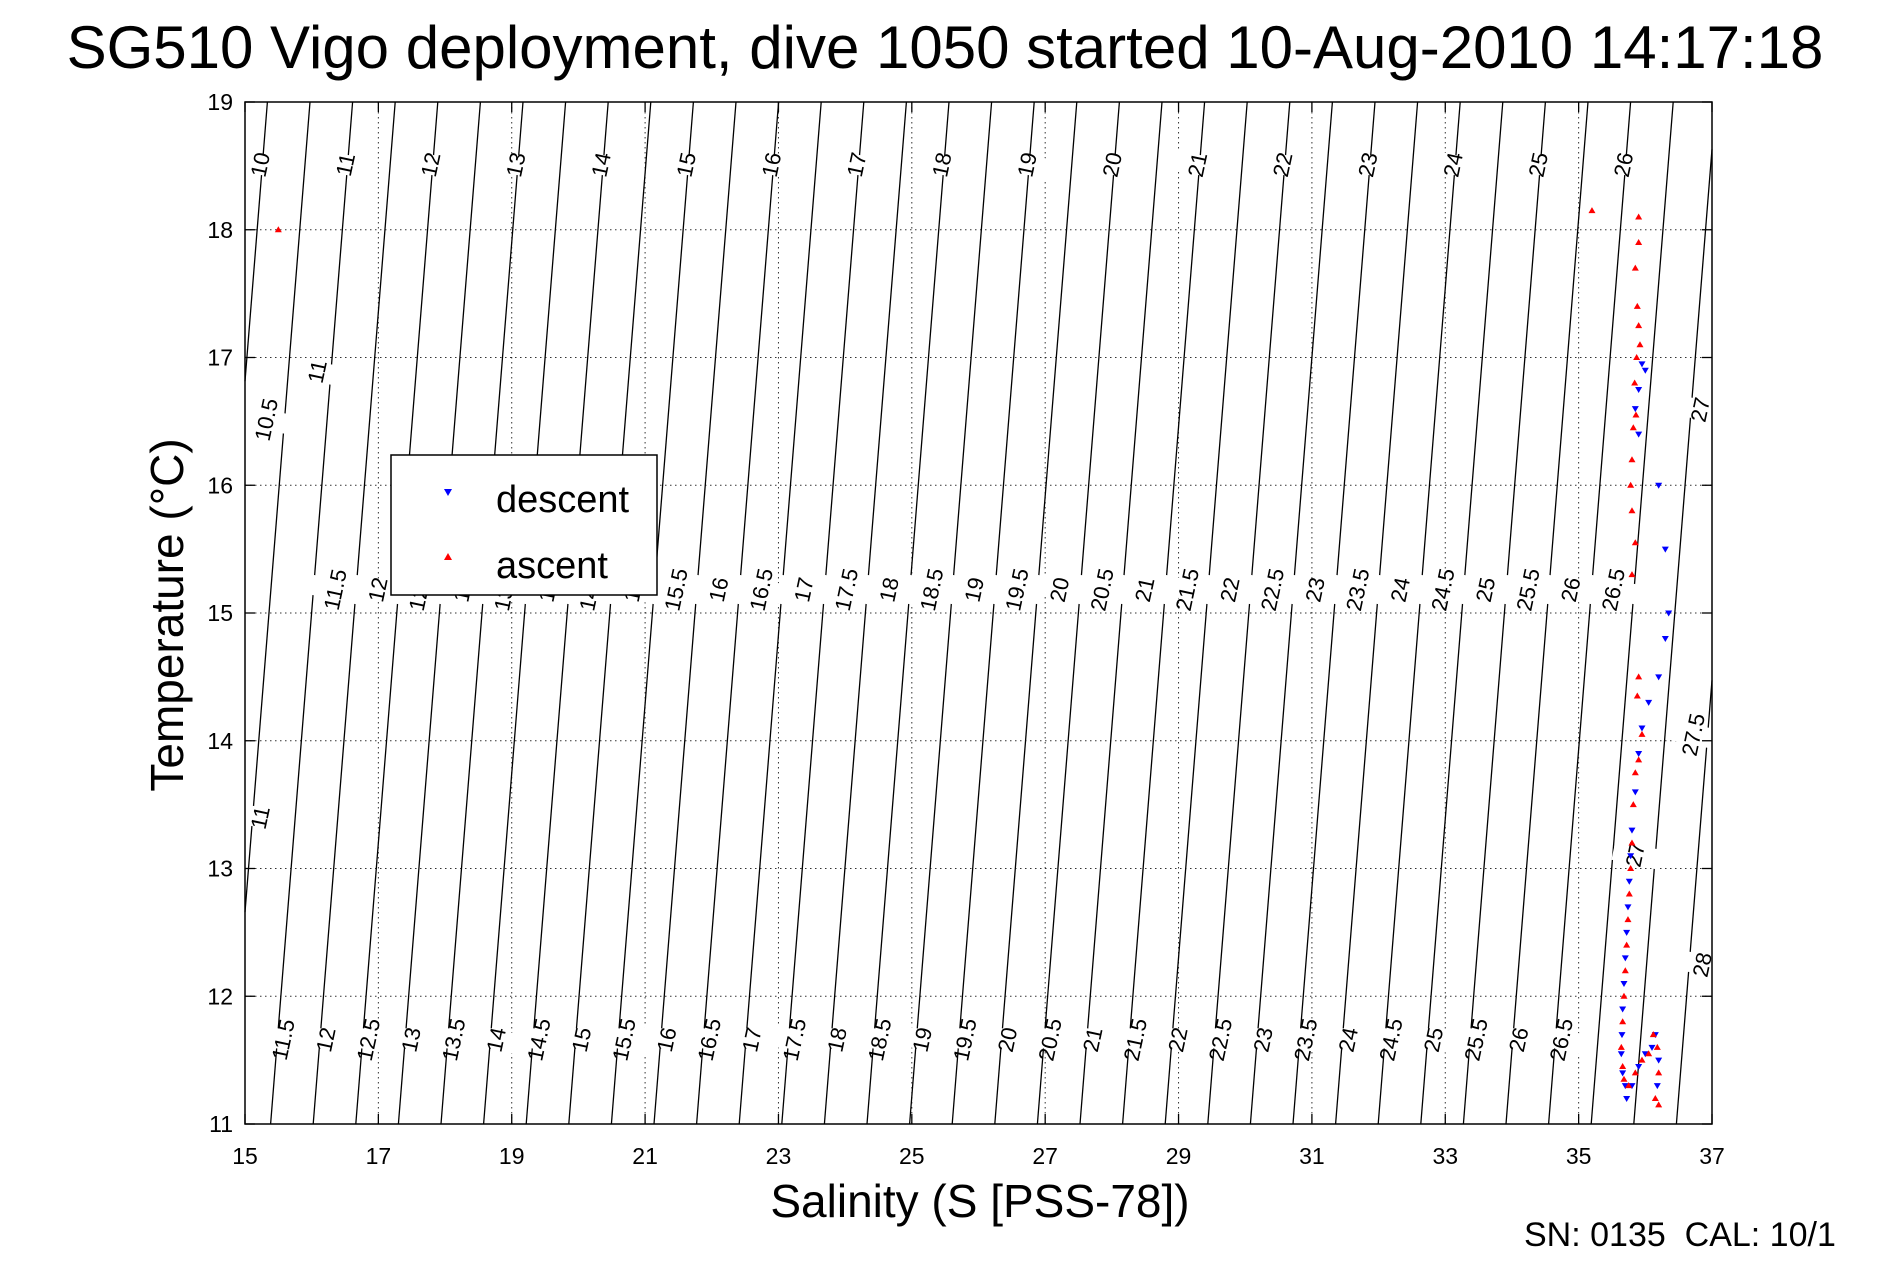 This screenshot has height=1262, width=1891. I want to click on contour-label-bottom: 26, so click(1519, 1039).